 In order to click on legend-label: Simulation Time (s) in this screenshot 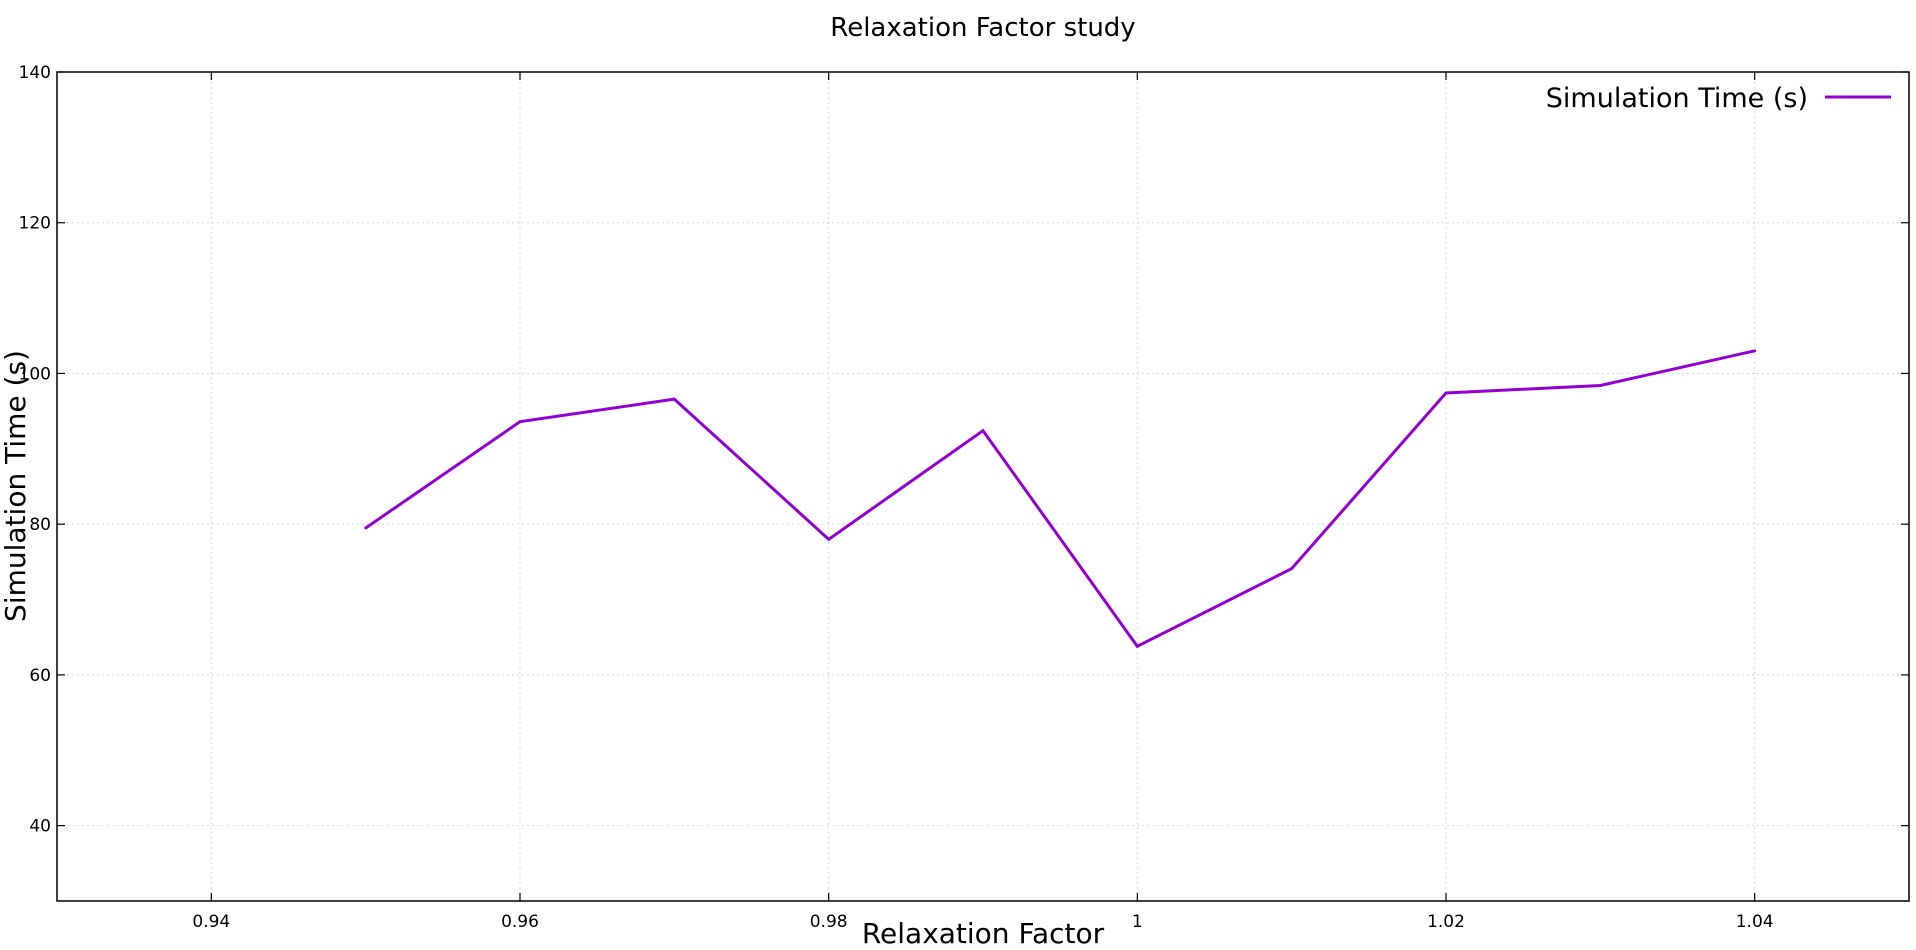, I will do `click(1677, 98)`.